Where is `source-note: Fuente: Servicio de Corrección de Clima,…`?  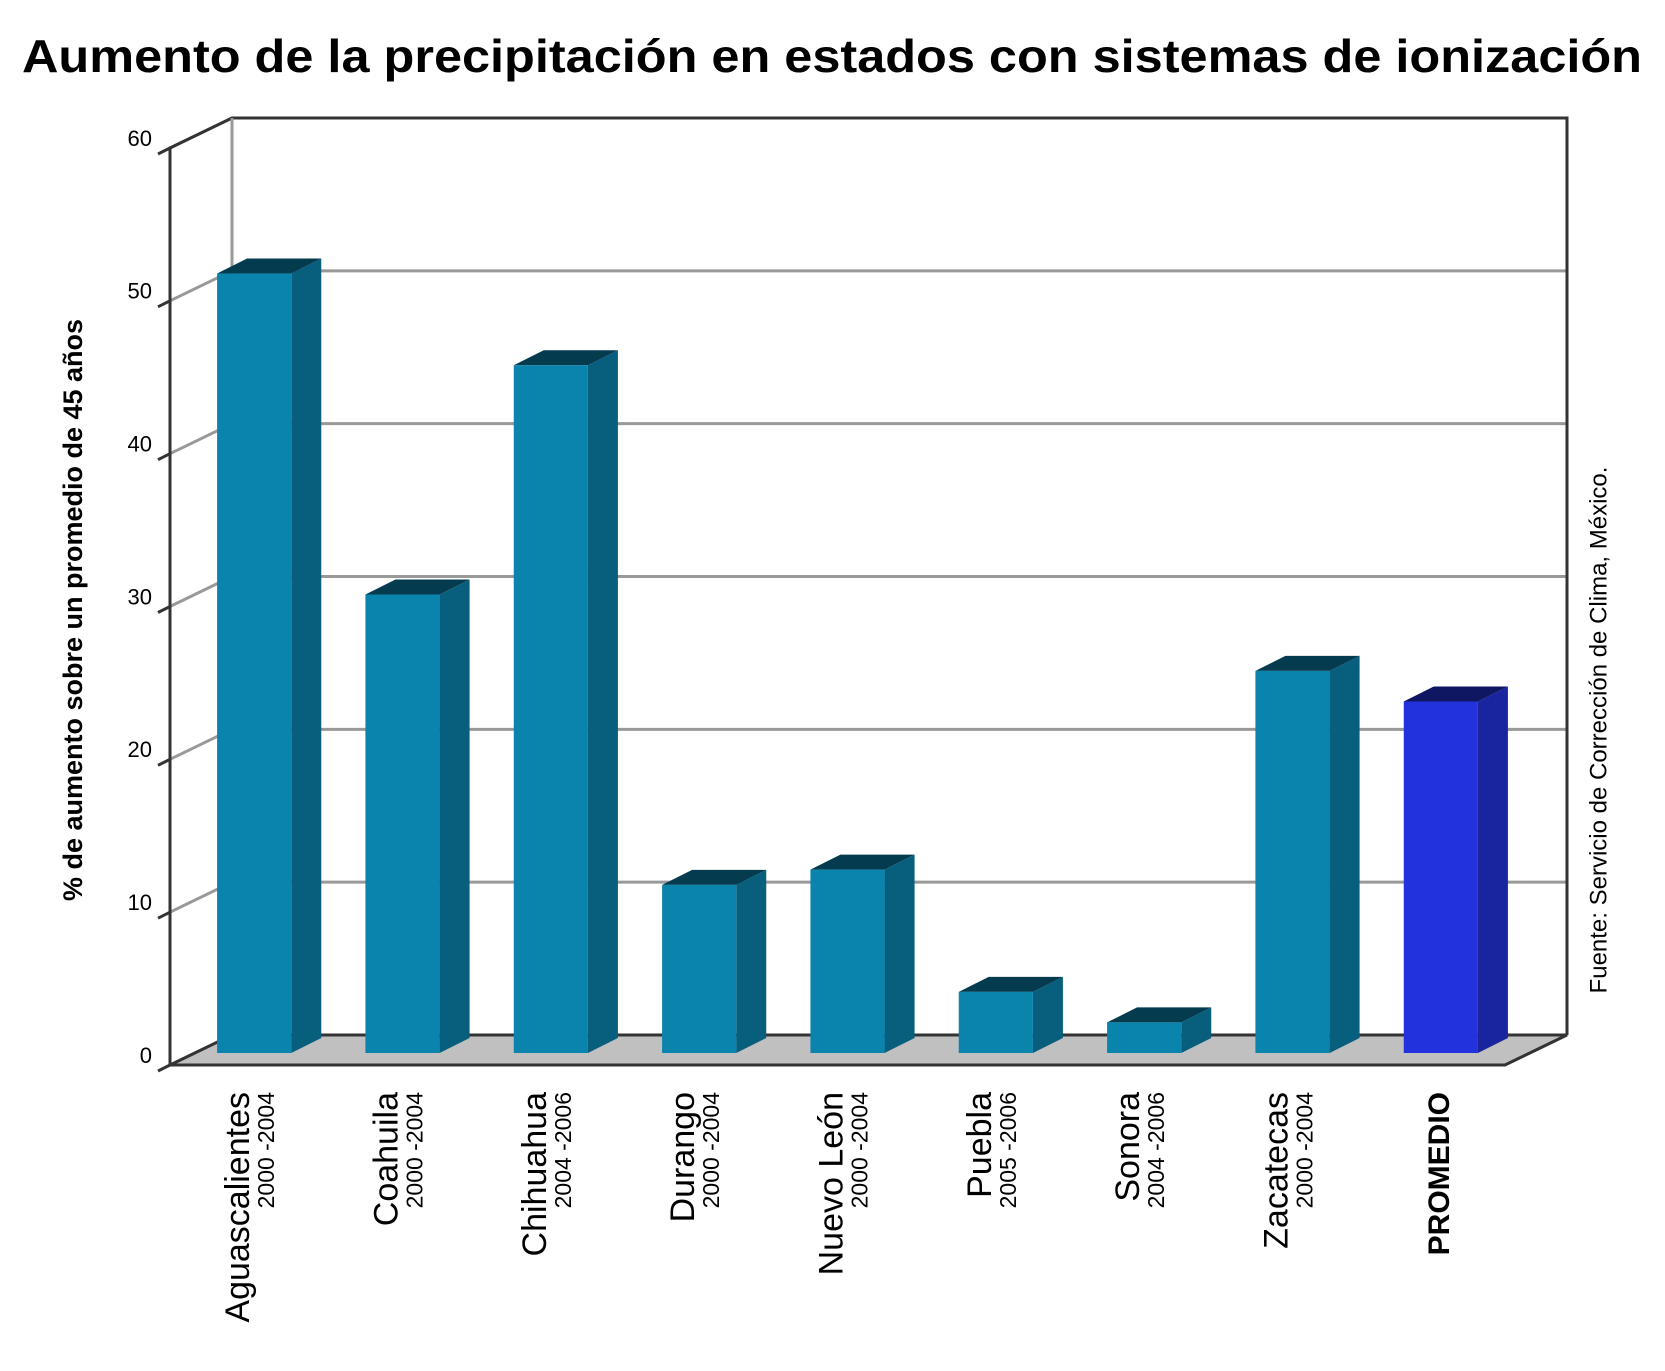 source-note: Fuente: Servicio de Corrección de Clima,… is located at coordinates (1598, 730).